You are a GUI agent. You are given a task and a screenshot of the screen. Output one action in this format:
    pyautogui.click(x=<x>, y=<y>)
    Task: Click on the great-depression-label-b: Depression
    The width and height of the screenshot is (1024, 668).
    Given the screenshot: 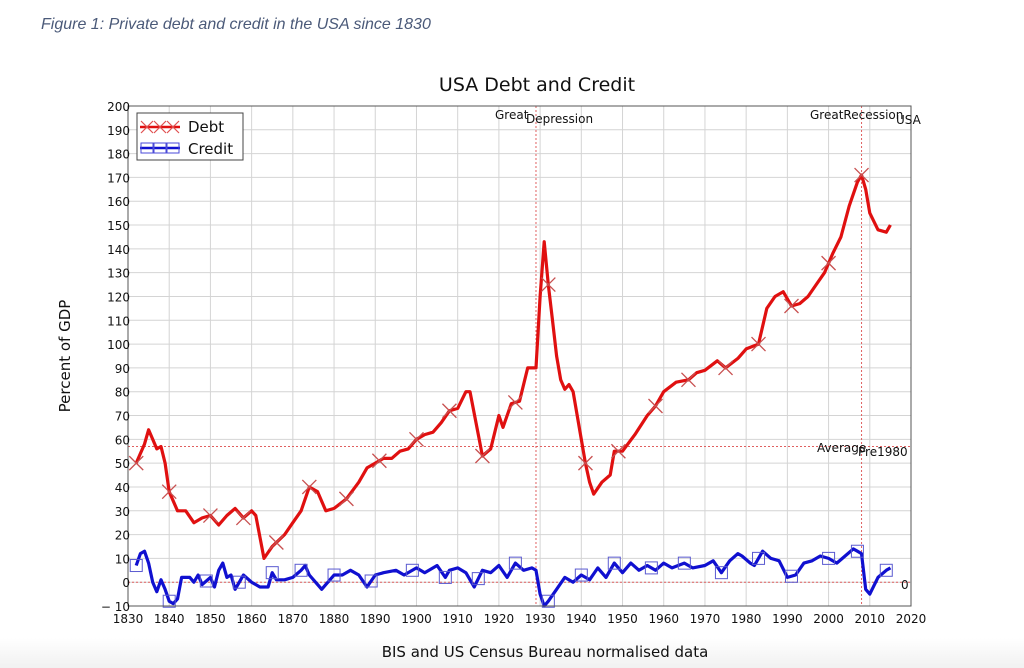 What is the action you would take?
    pyautogui.click(x=559, y=119)
    